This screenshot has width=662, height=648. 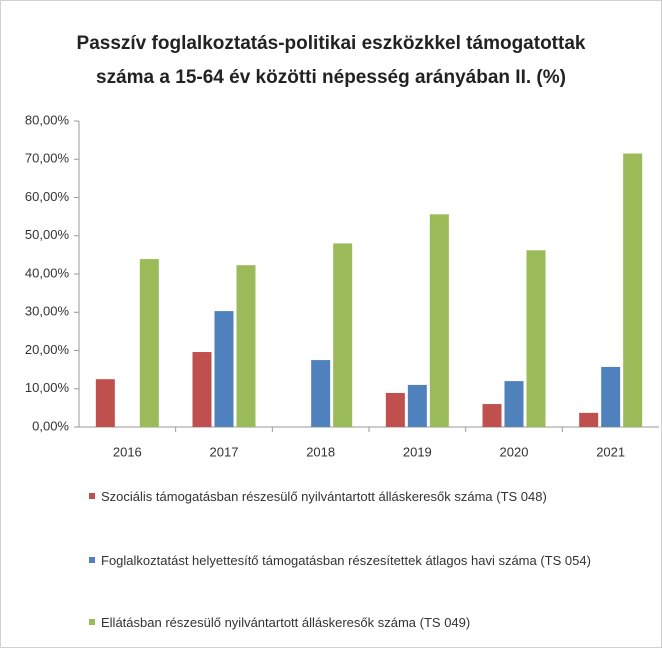 I want to click on x-tick-label: 2020, so click(x=514, y=451).